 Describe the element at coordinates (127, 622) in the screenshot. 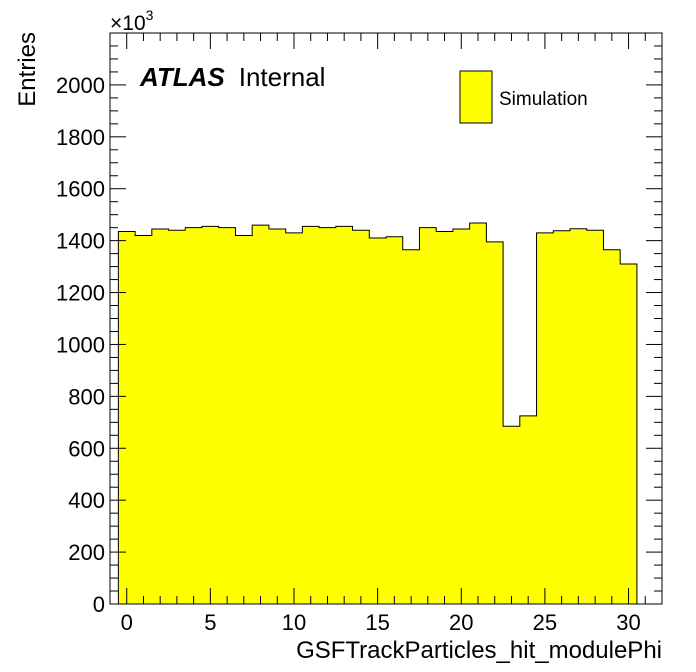

I see `x-tick-label: 0` at that location.